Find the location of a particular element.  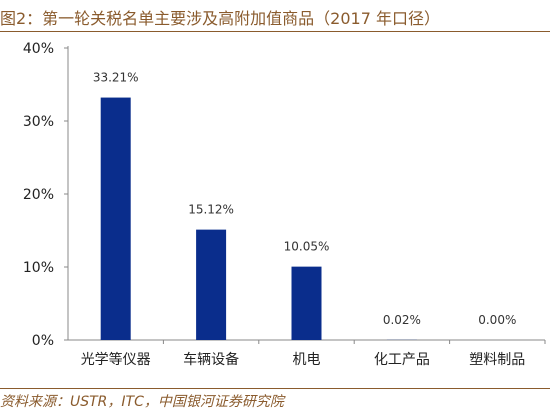

source-note: 资料来源：USTR，ITC，中国银河证券研究院 is located at coordinates (142, 402).